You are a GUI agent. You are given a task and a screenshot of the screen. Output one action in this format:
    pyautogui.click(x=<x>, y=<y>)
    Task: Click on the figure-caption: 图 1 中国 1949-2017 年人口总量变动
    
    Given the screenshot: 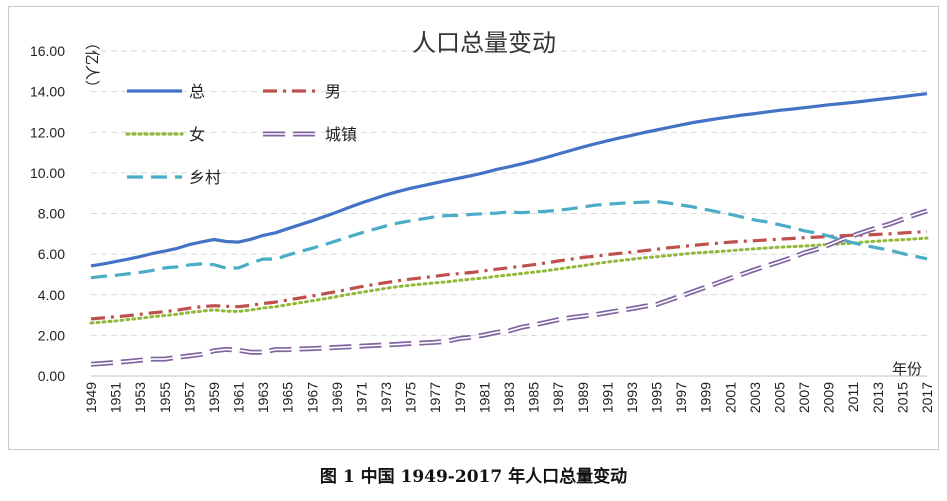 What is the action you would take?
    pyautogui.click(x=473, y=477)
    